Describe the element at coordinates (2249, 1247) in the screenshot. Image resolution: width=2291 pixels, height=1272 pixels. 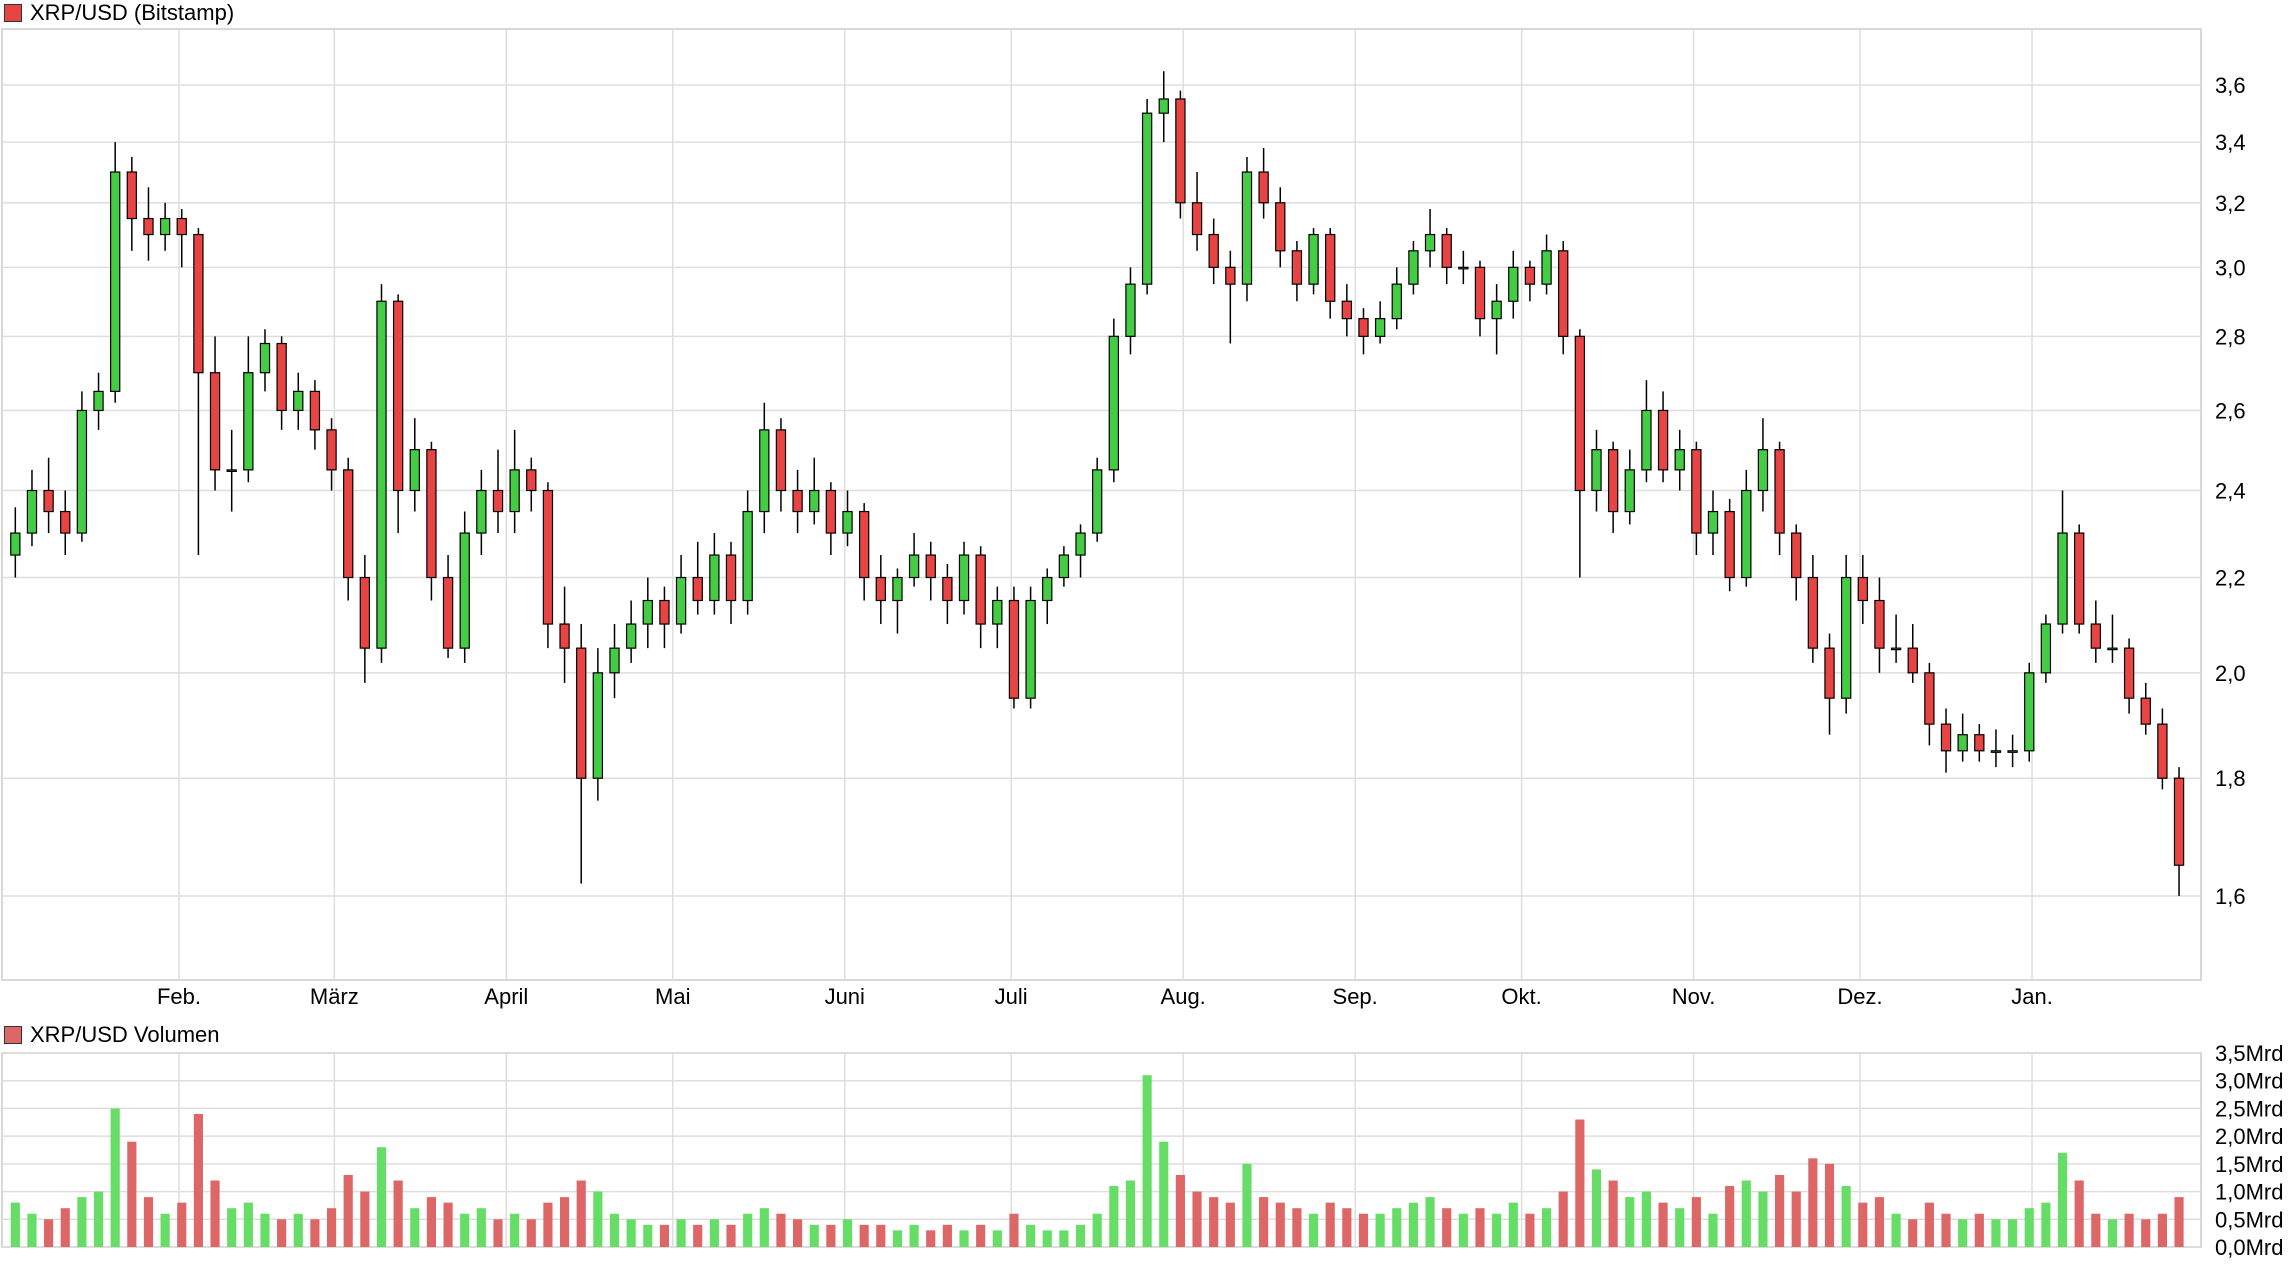
I see `volume-y-tick-label: 0,0Mrd` at that location.